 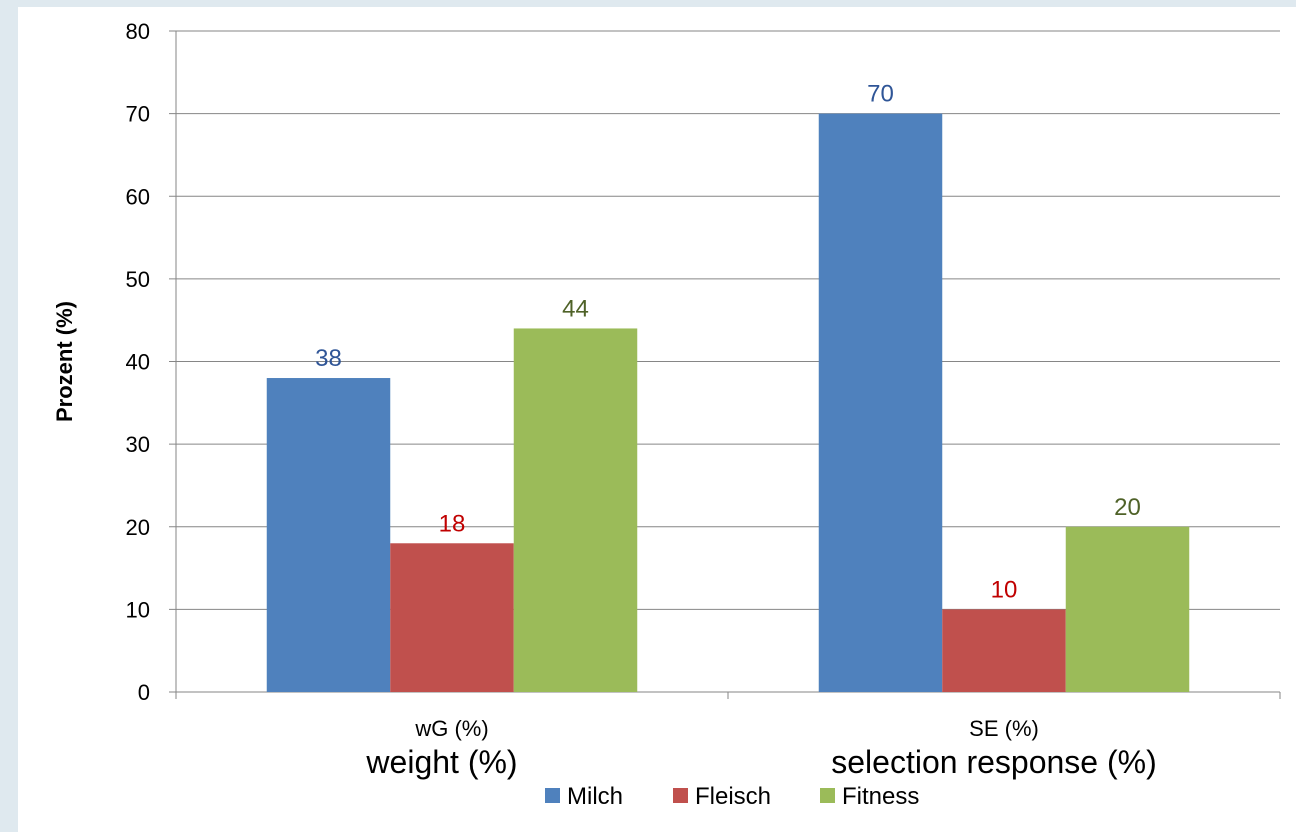 What do you see at coordinates (680, 795) in the screenshot?
I see `legend-swatch-fleisch` at bounding box center [680, 795].